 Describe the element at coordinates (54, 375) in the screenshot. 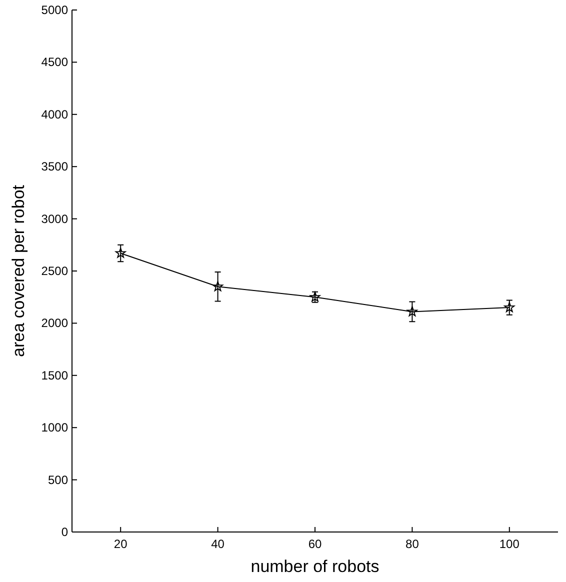

I see `y-tick-label: 1500` at that location.